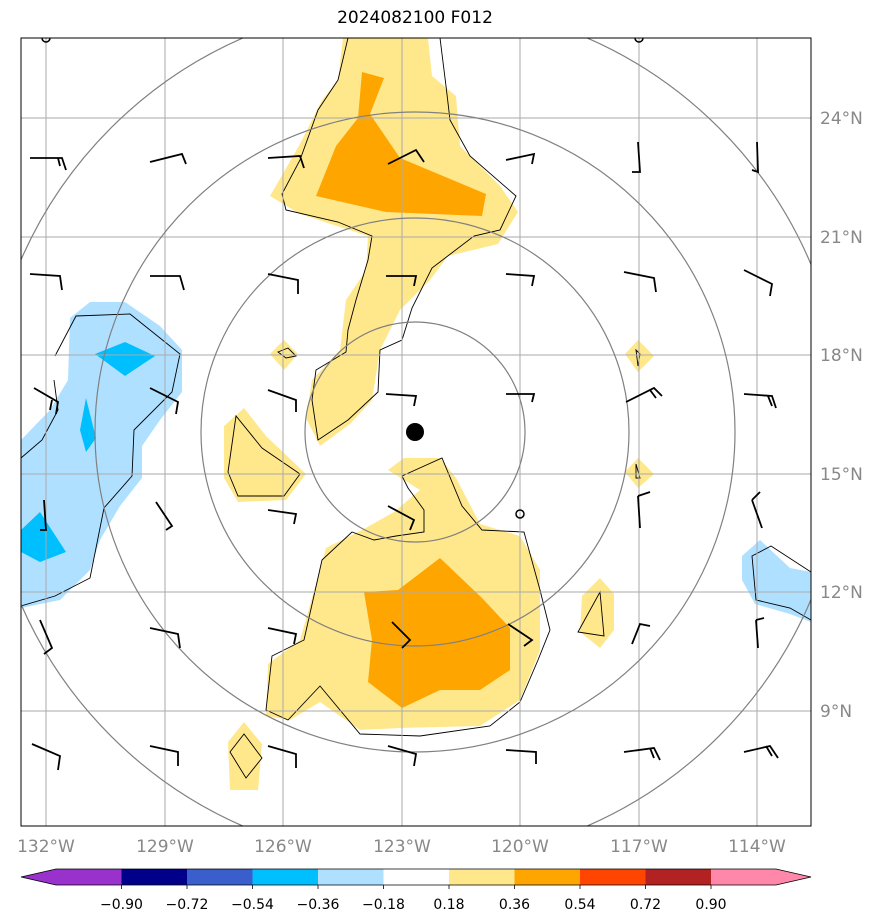 This screenshot has width=881, height=924. What do you see at coordinates (383, 905) in the screenshot?
I see `colorbar-label: −0.18` at bounding box center [383, 905].